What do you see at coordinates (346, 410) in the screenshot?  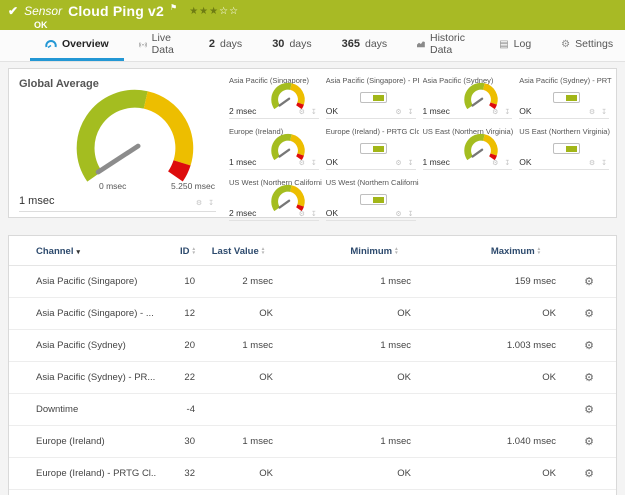 I see `minimum-value` at bounding box center [346, 410].